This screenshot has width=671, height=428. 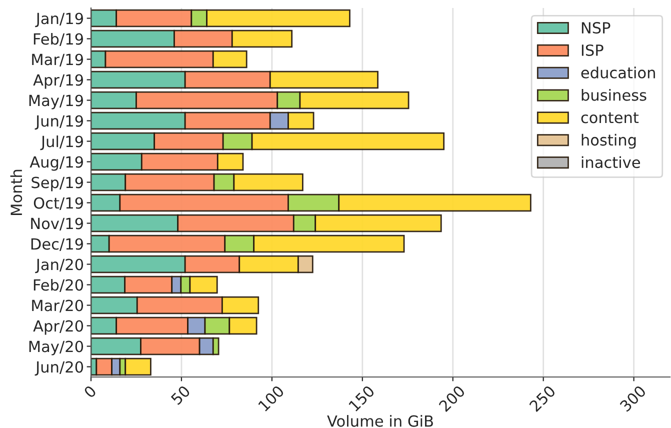 I want to click on y-tick-label: Dec/19, so click(x=57, y=244).